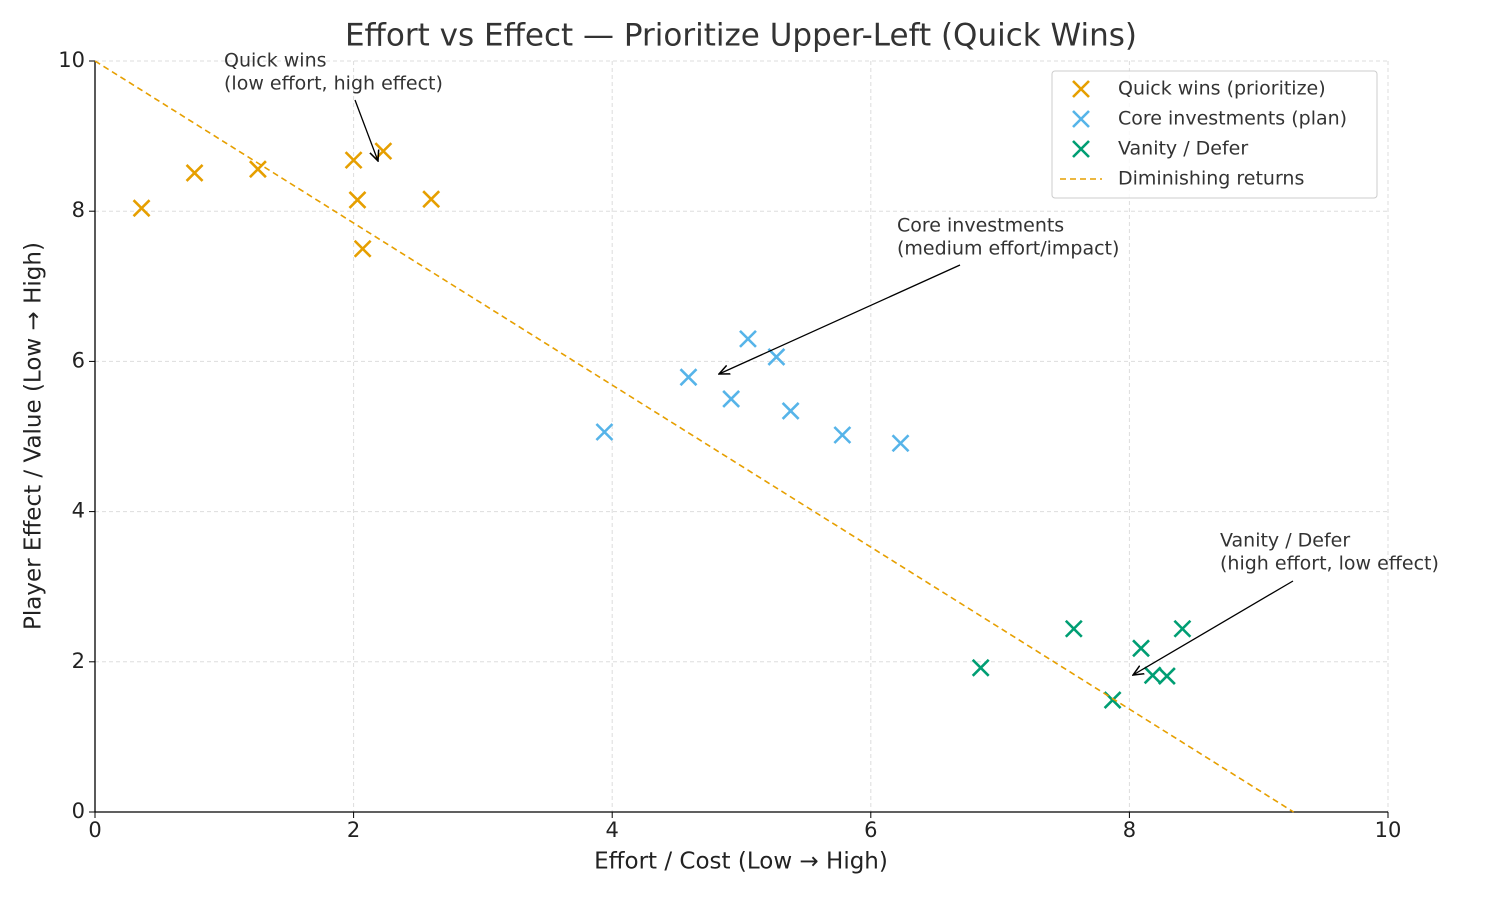  Describe the element at coordinates (78, 511) in the screenshot. I see `y-tick-label: 4` at that location.